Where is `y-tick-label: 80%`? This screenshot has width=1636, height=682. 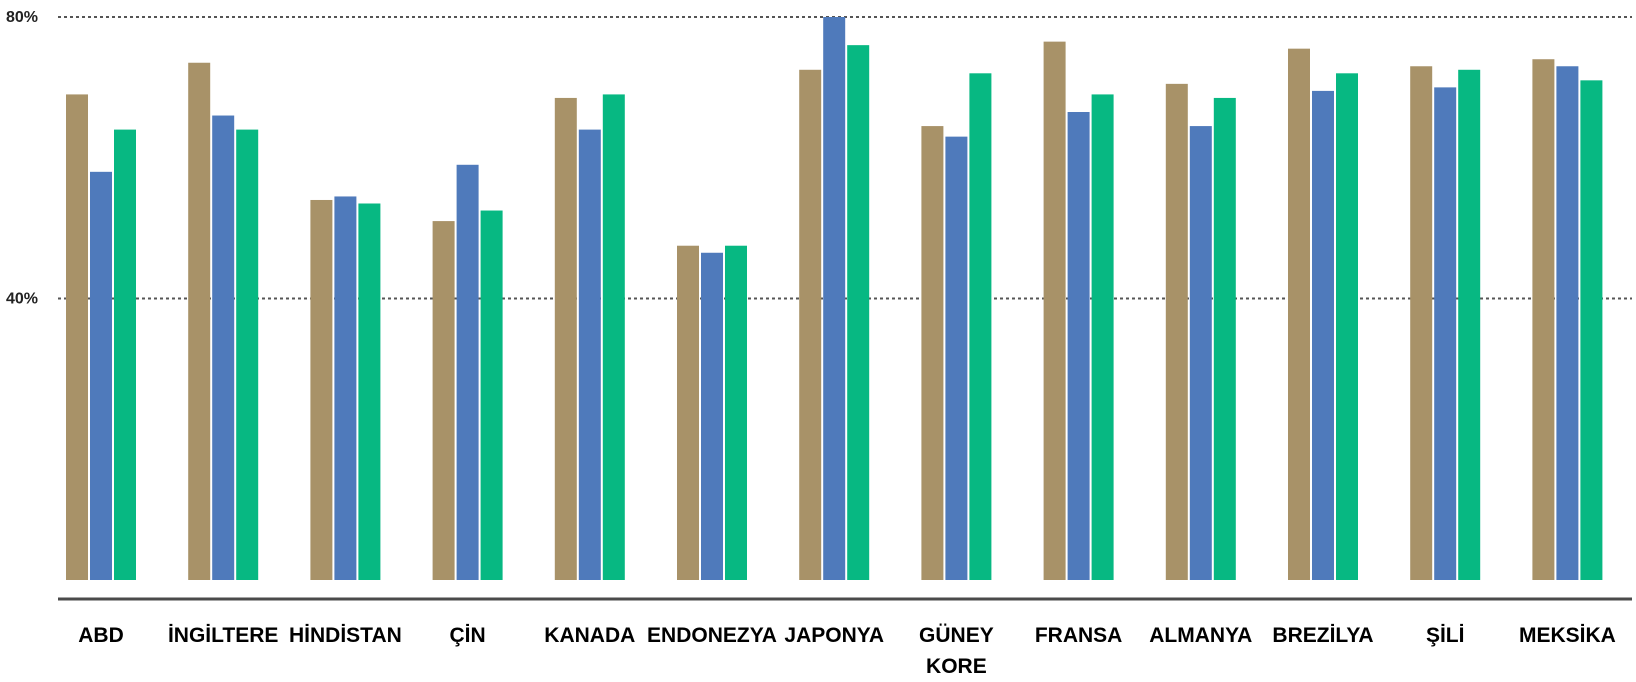 y-tick-label: 80% is located at coordinates (22, 17).